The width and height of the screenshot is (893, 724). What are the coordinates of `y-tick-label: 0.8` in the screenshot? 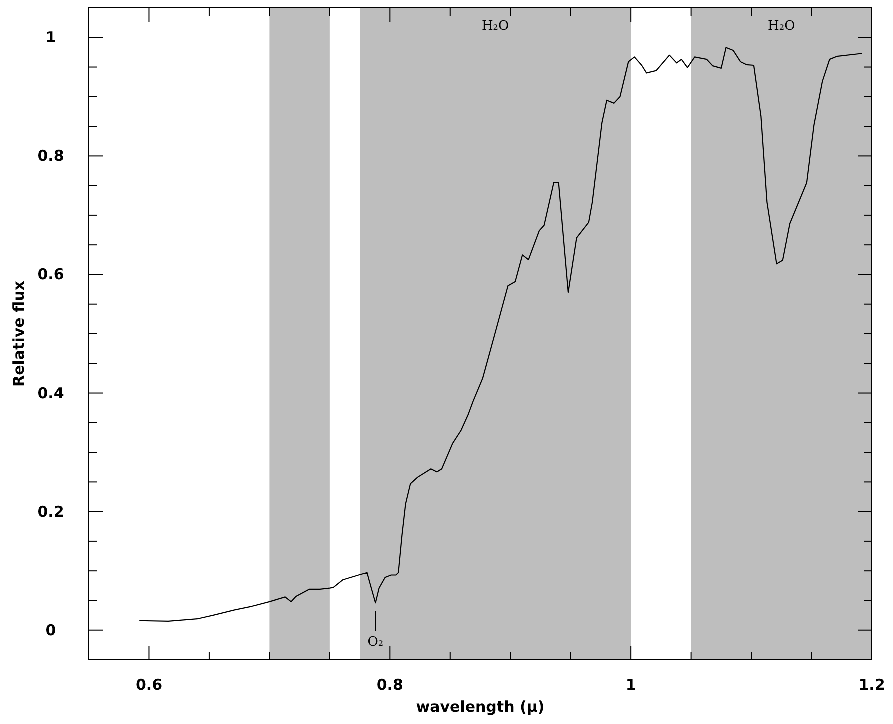 It's located at (51, 156).